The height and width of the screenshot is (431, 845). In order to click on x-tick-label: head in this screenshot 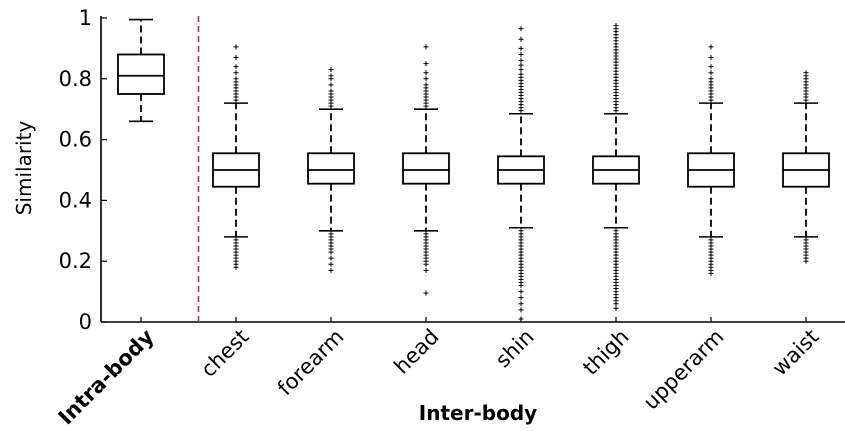, I will do `click(416, 352)`.